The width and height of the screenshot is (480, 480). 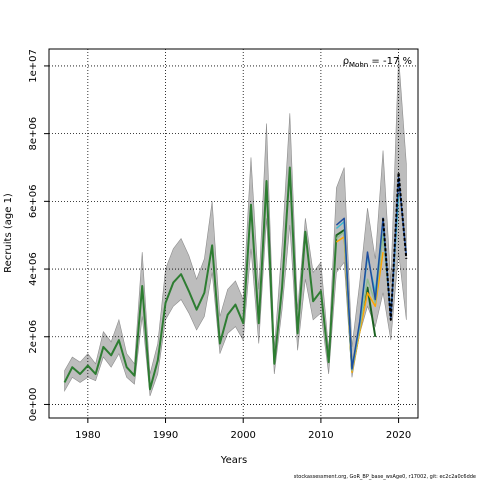 What do you see at coordinates (390, 61) in the screenshot?
I see `mohn-rho-value: = -17 %` at bounding box center [390, 61].